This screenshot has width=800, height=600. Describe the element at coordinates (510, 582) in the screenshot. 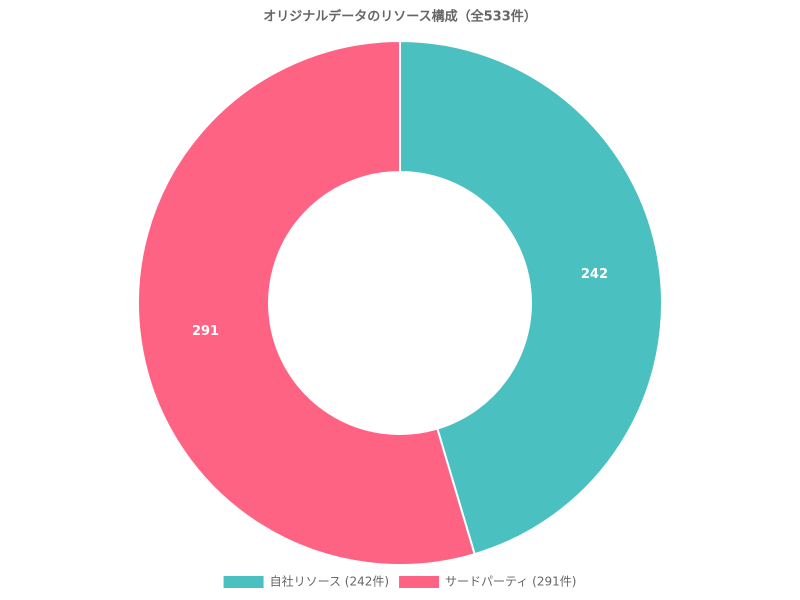

I see `legend-label: サードパーティ (291件)` at that location.